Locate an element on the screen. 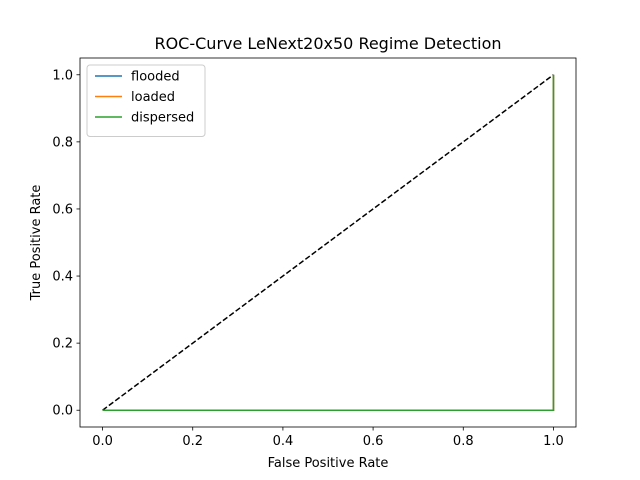 The width and height of the screenshot is (640, 480). y-tick-label: 0.8 is located at coordinates (62, 142).